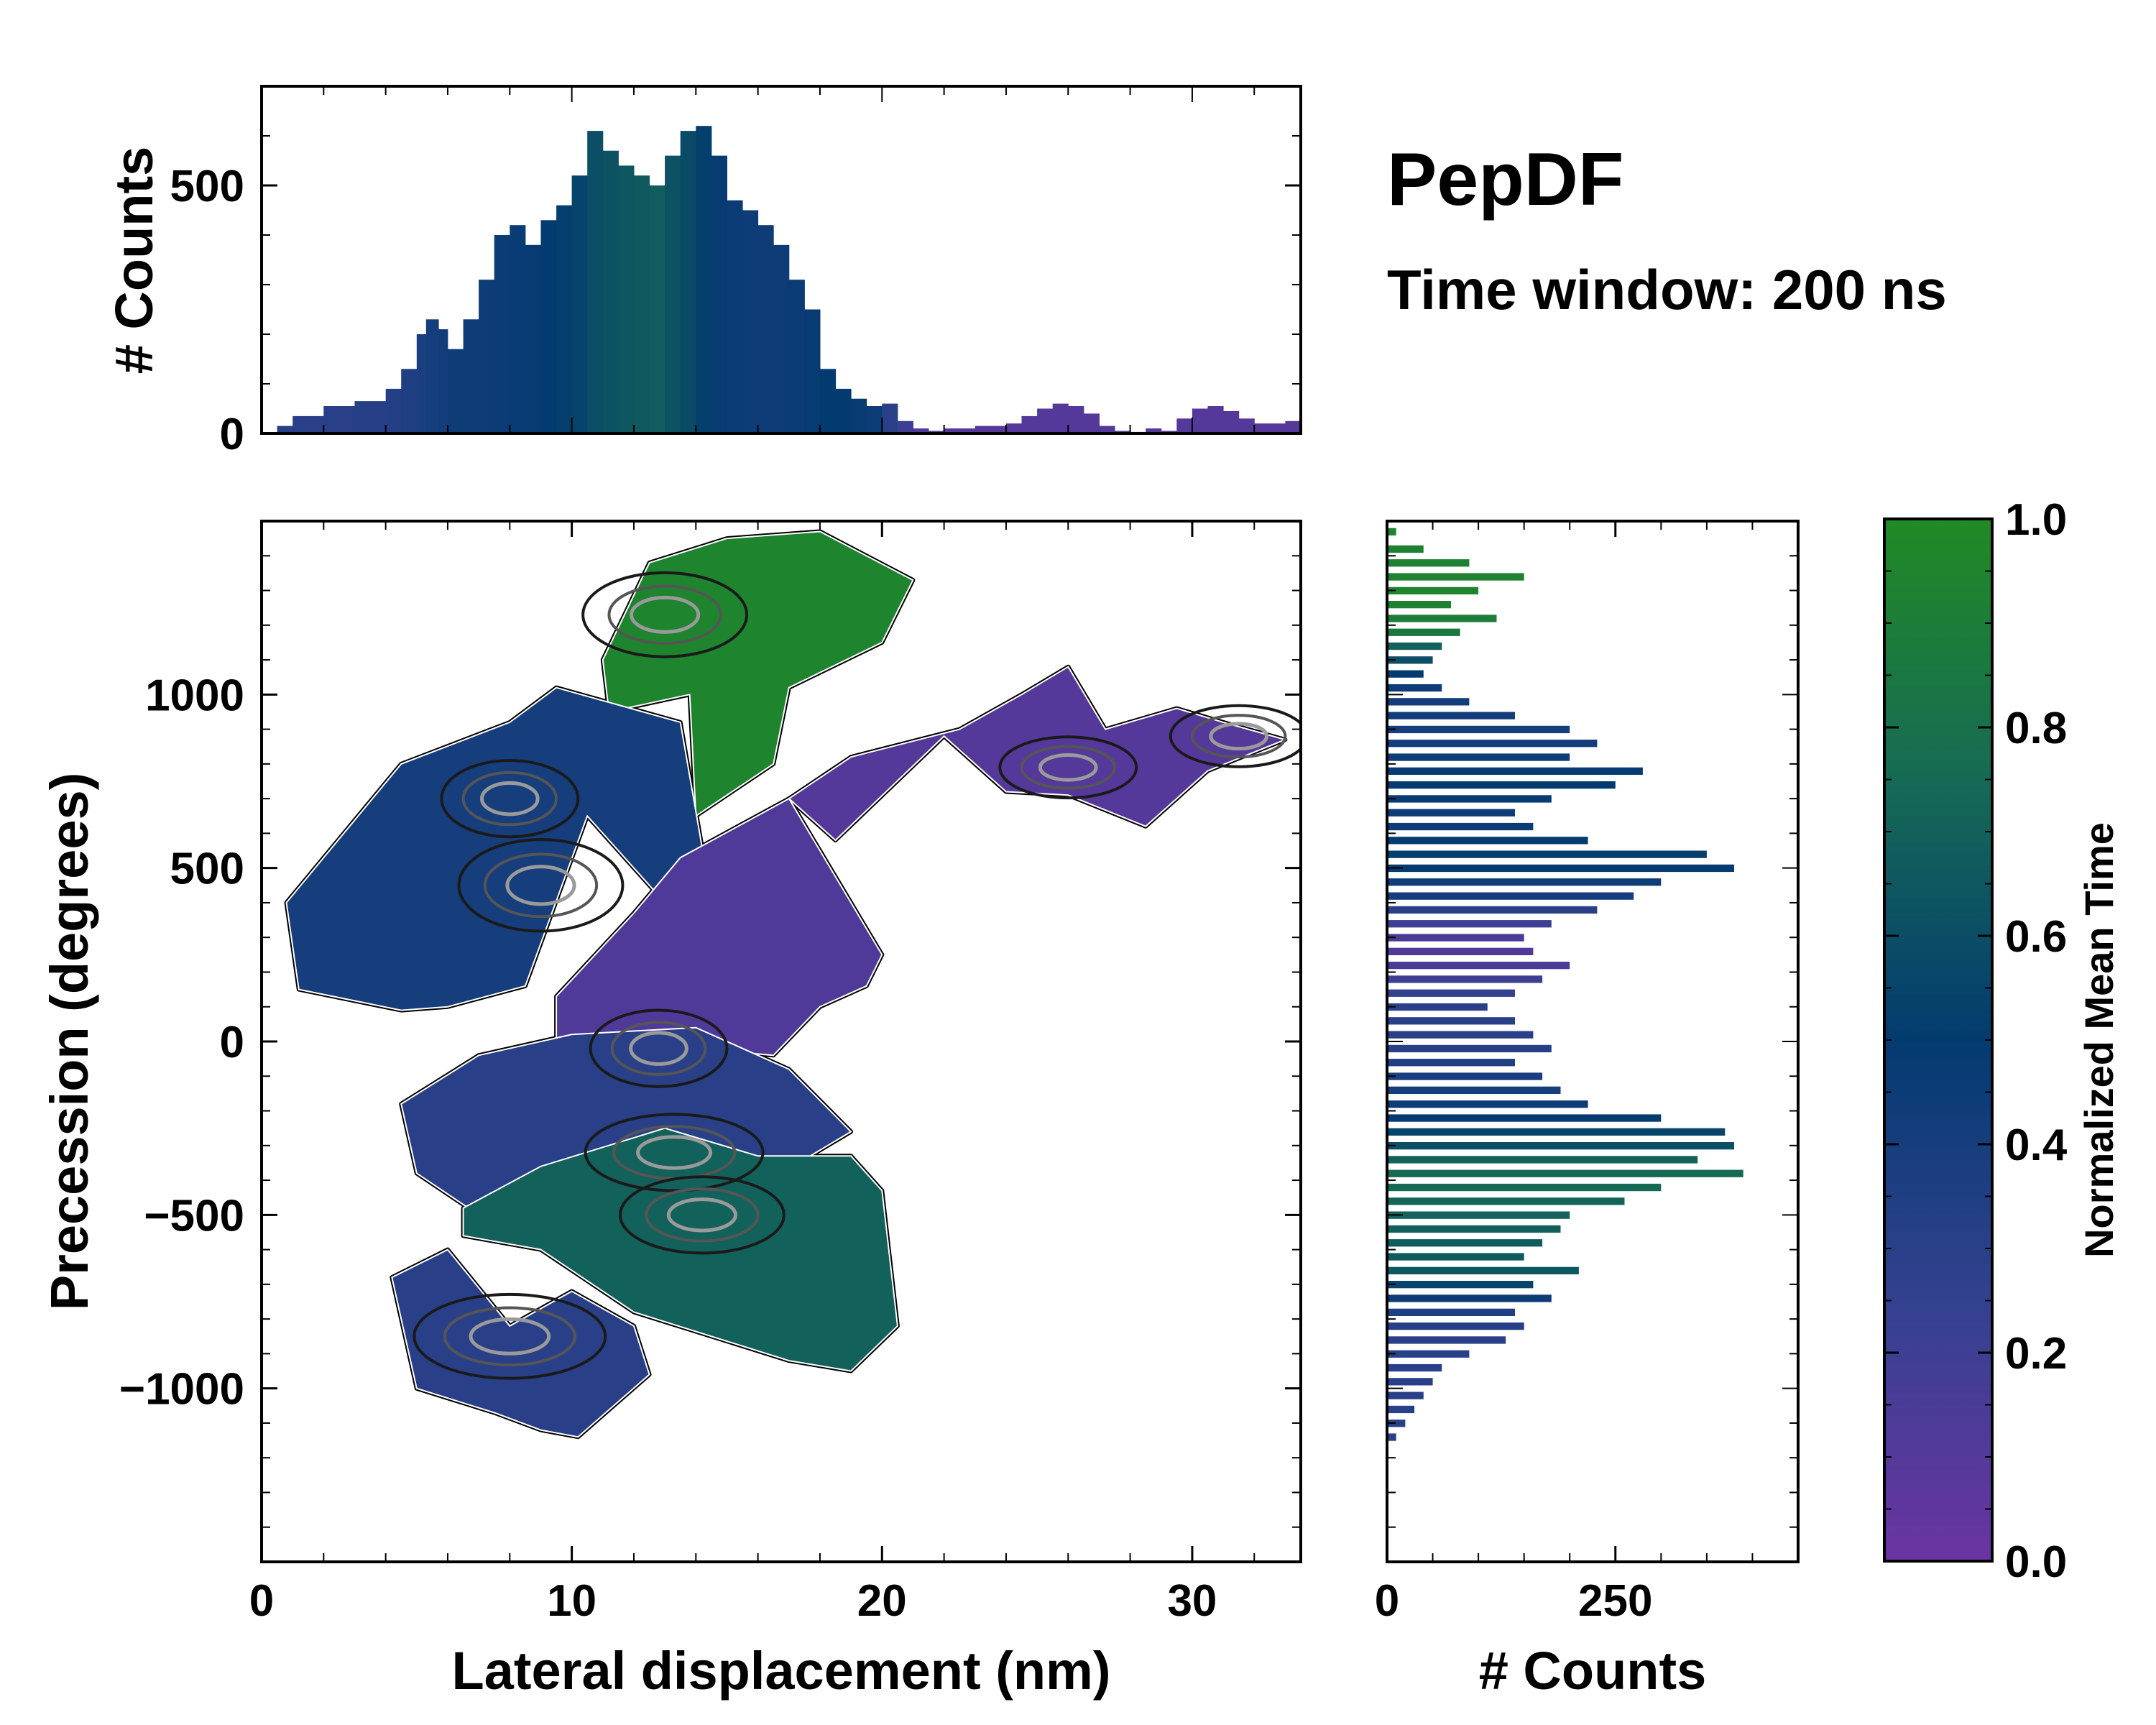 The height and width of the screenshot is (1725, 2156). I want to click on main-ytick-label: 500, so click(207, 869).